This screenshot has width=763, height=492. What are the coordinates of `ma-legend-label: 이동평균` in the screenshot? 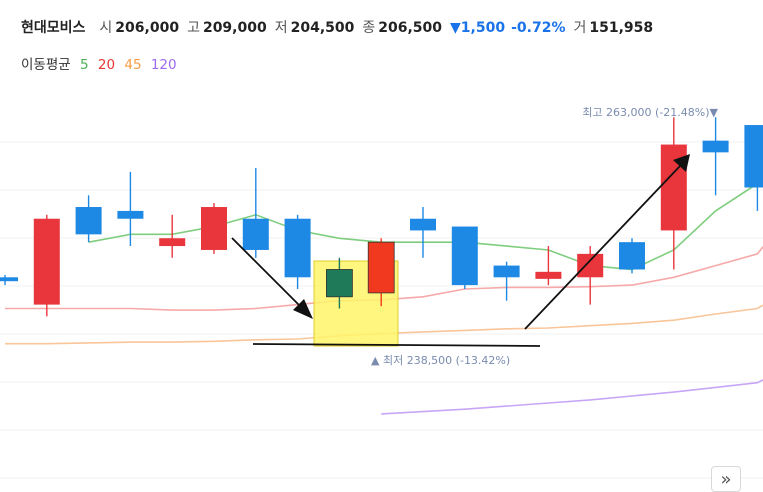 It's located at (46, 65).